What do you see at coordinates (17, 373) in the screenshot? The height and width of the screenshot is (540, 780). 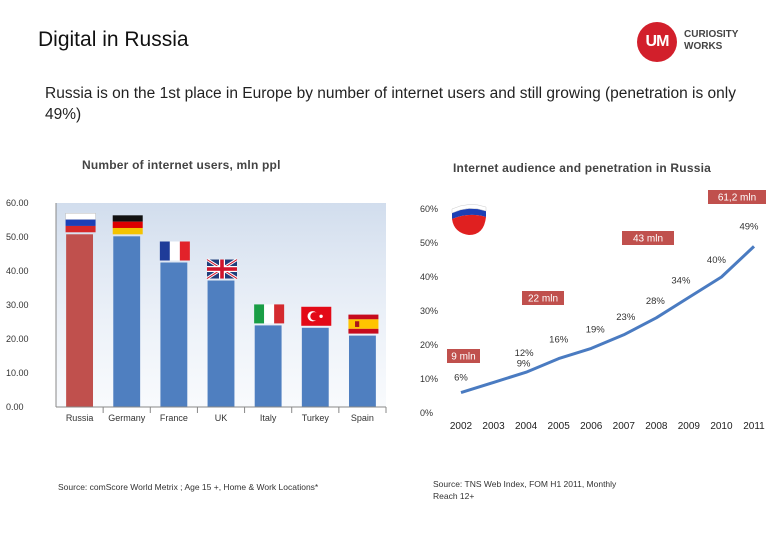 I see `bar-y-tick: 10.00` at bounding box center [17, 373].